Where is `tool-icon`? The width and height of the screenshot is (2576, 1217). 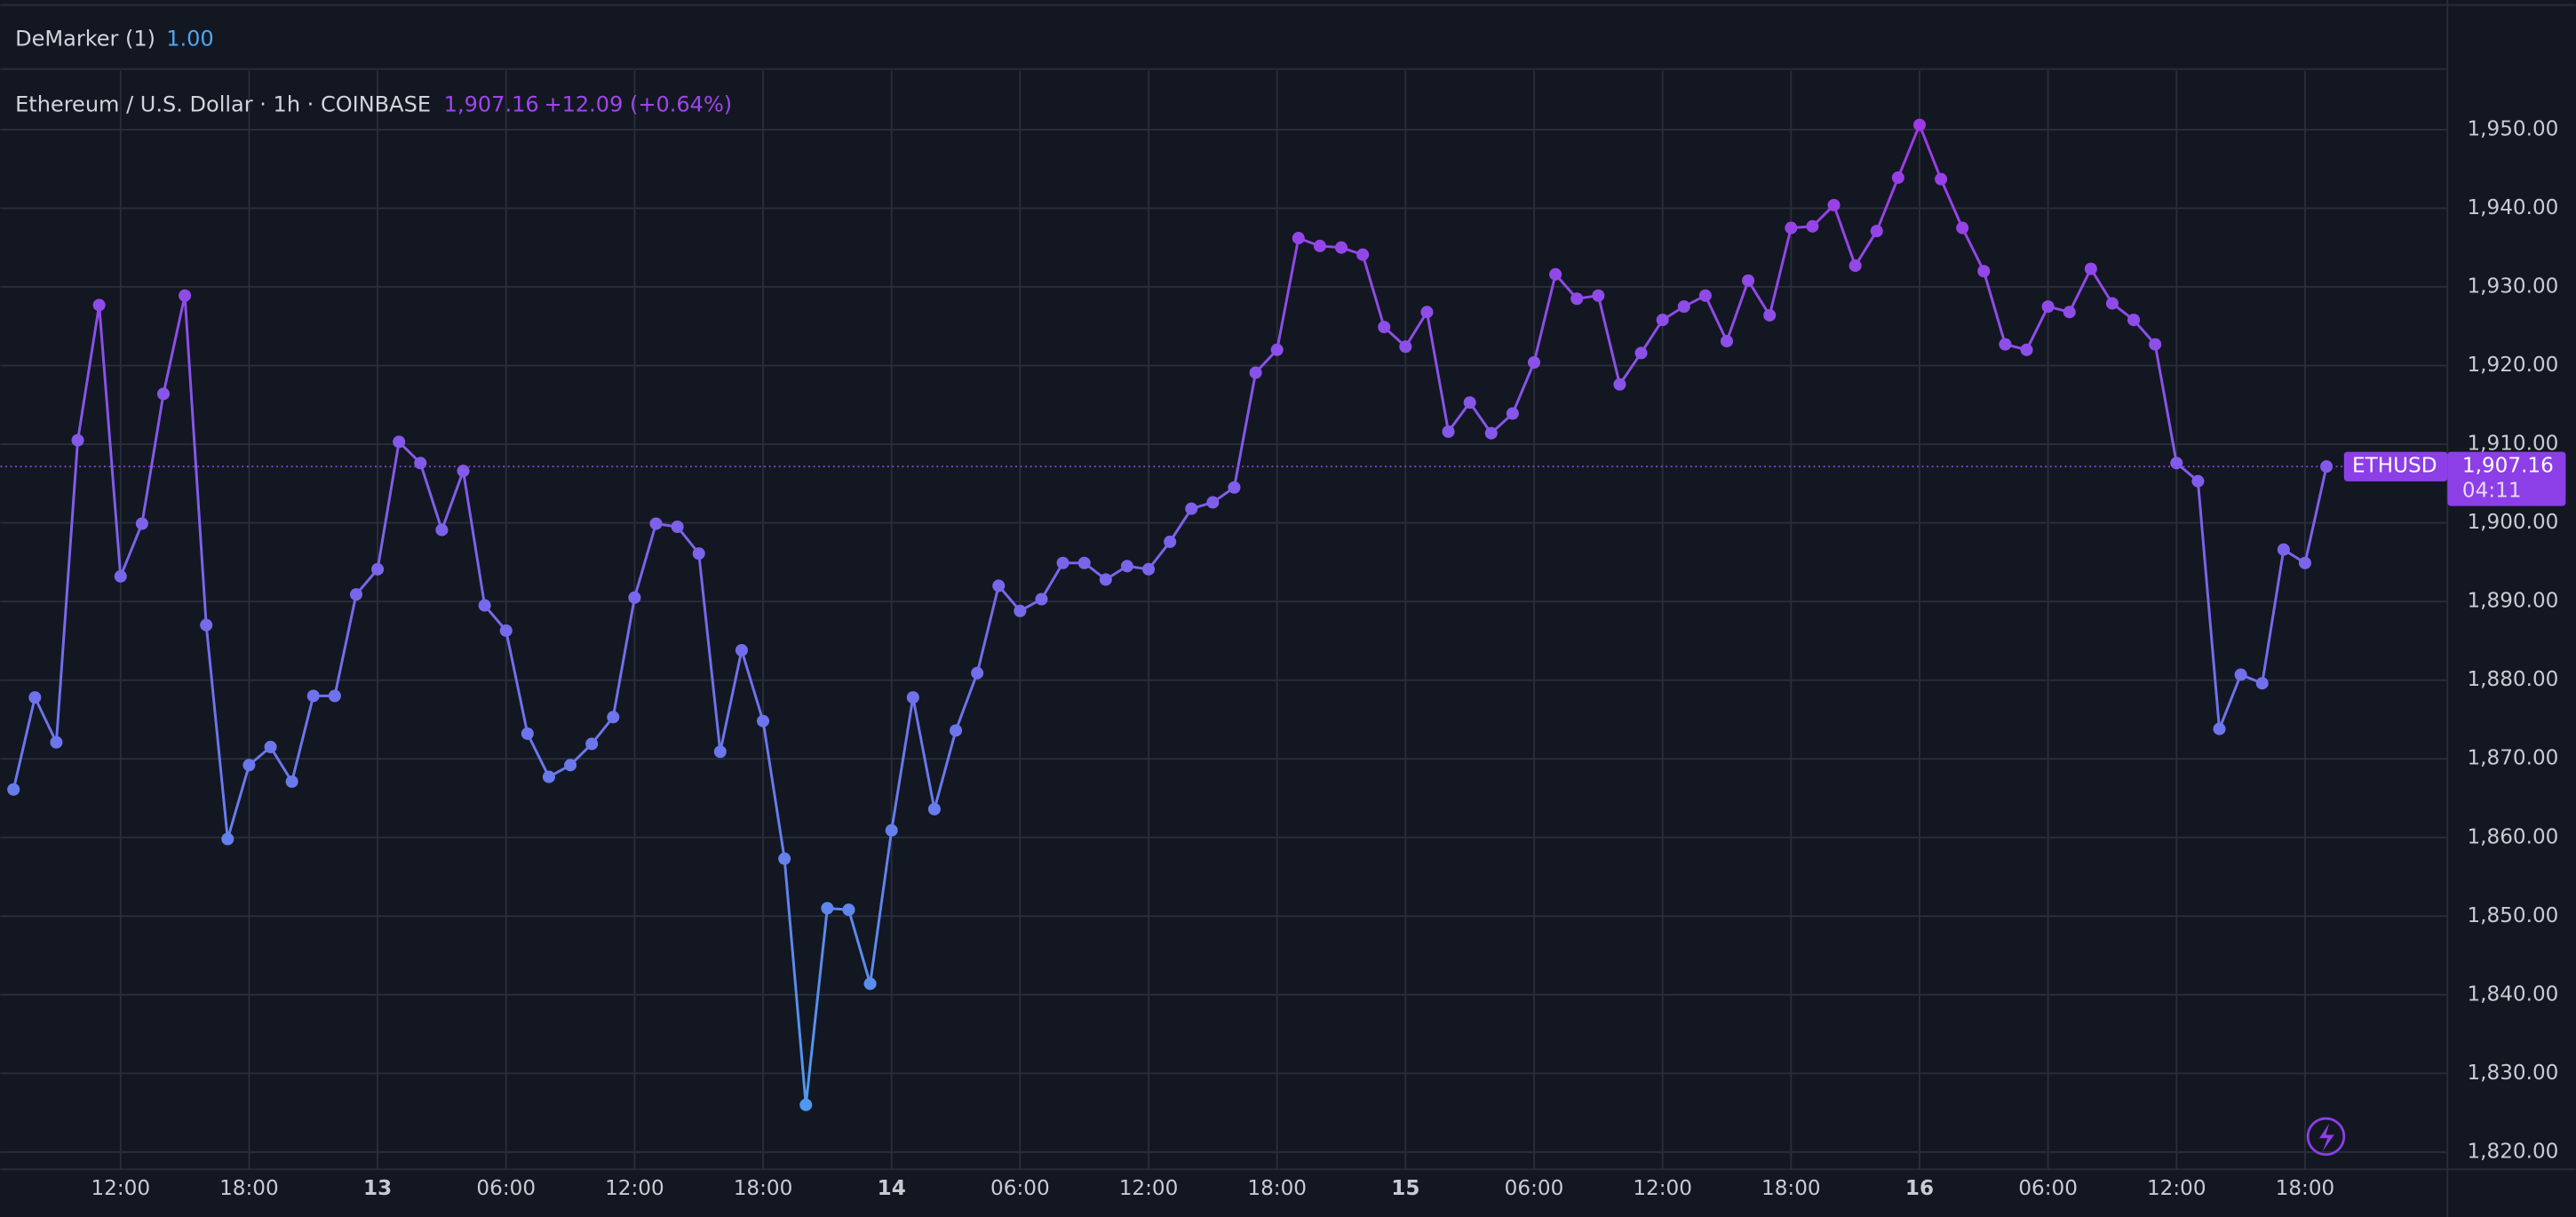 tool-icon is located at coordinates (2326, 1137).